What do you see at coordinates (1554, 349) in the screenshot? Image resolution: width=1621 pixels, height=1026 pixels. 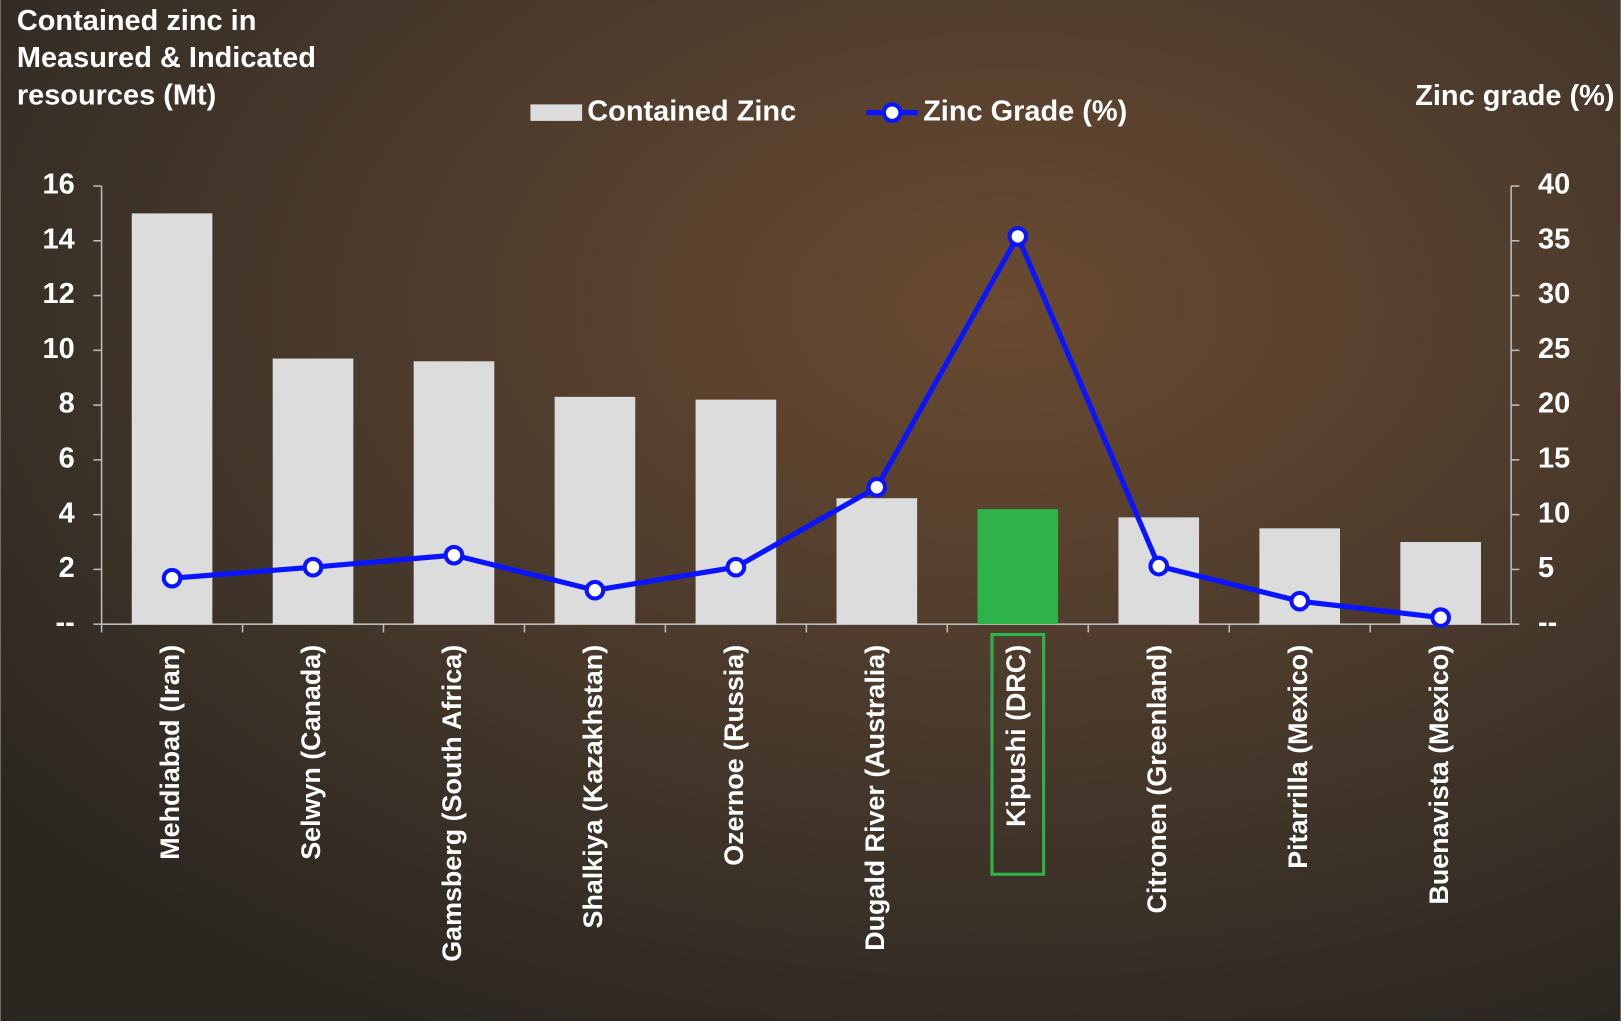 I see `y2-tick-label: 25` at bounding box center [1554, 349].